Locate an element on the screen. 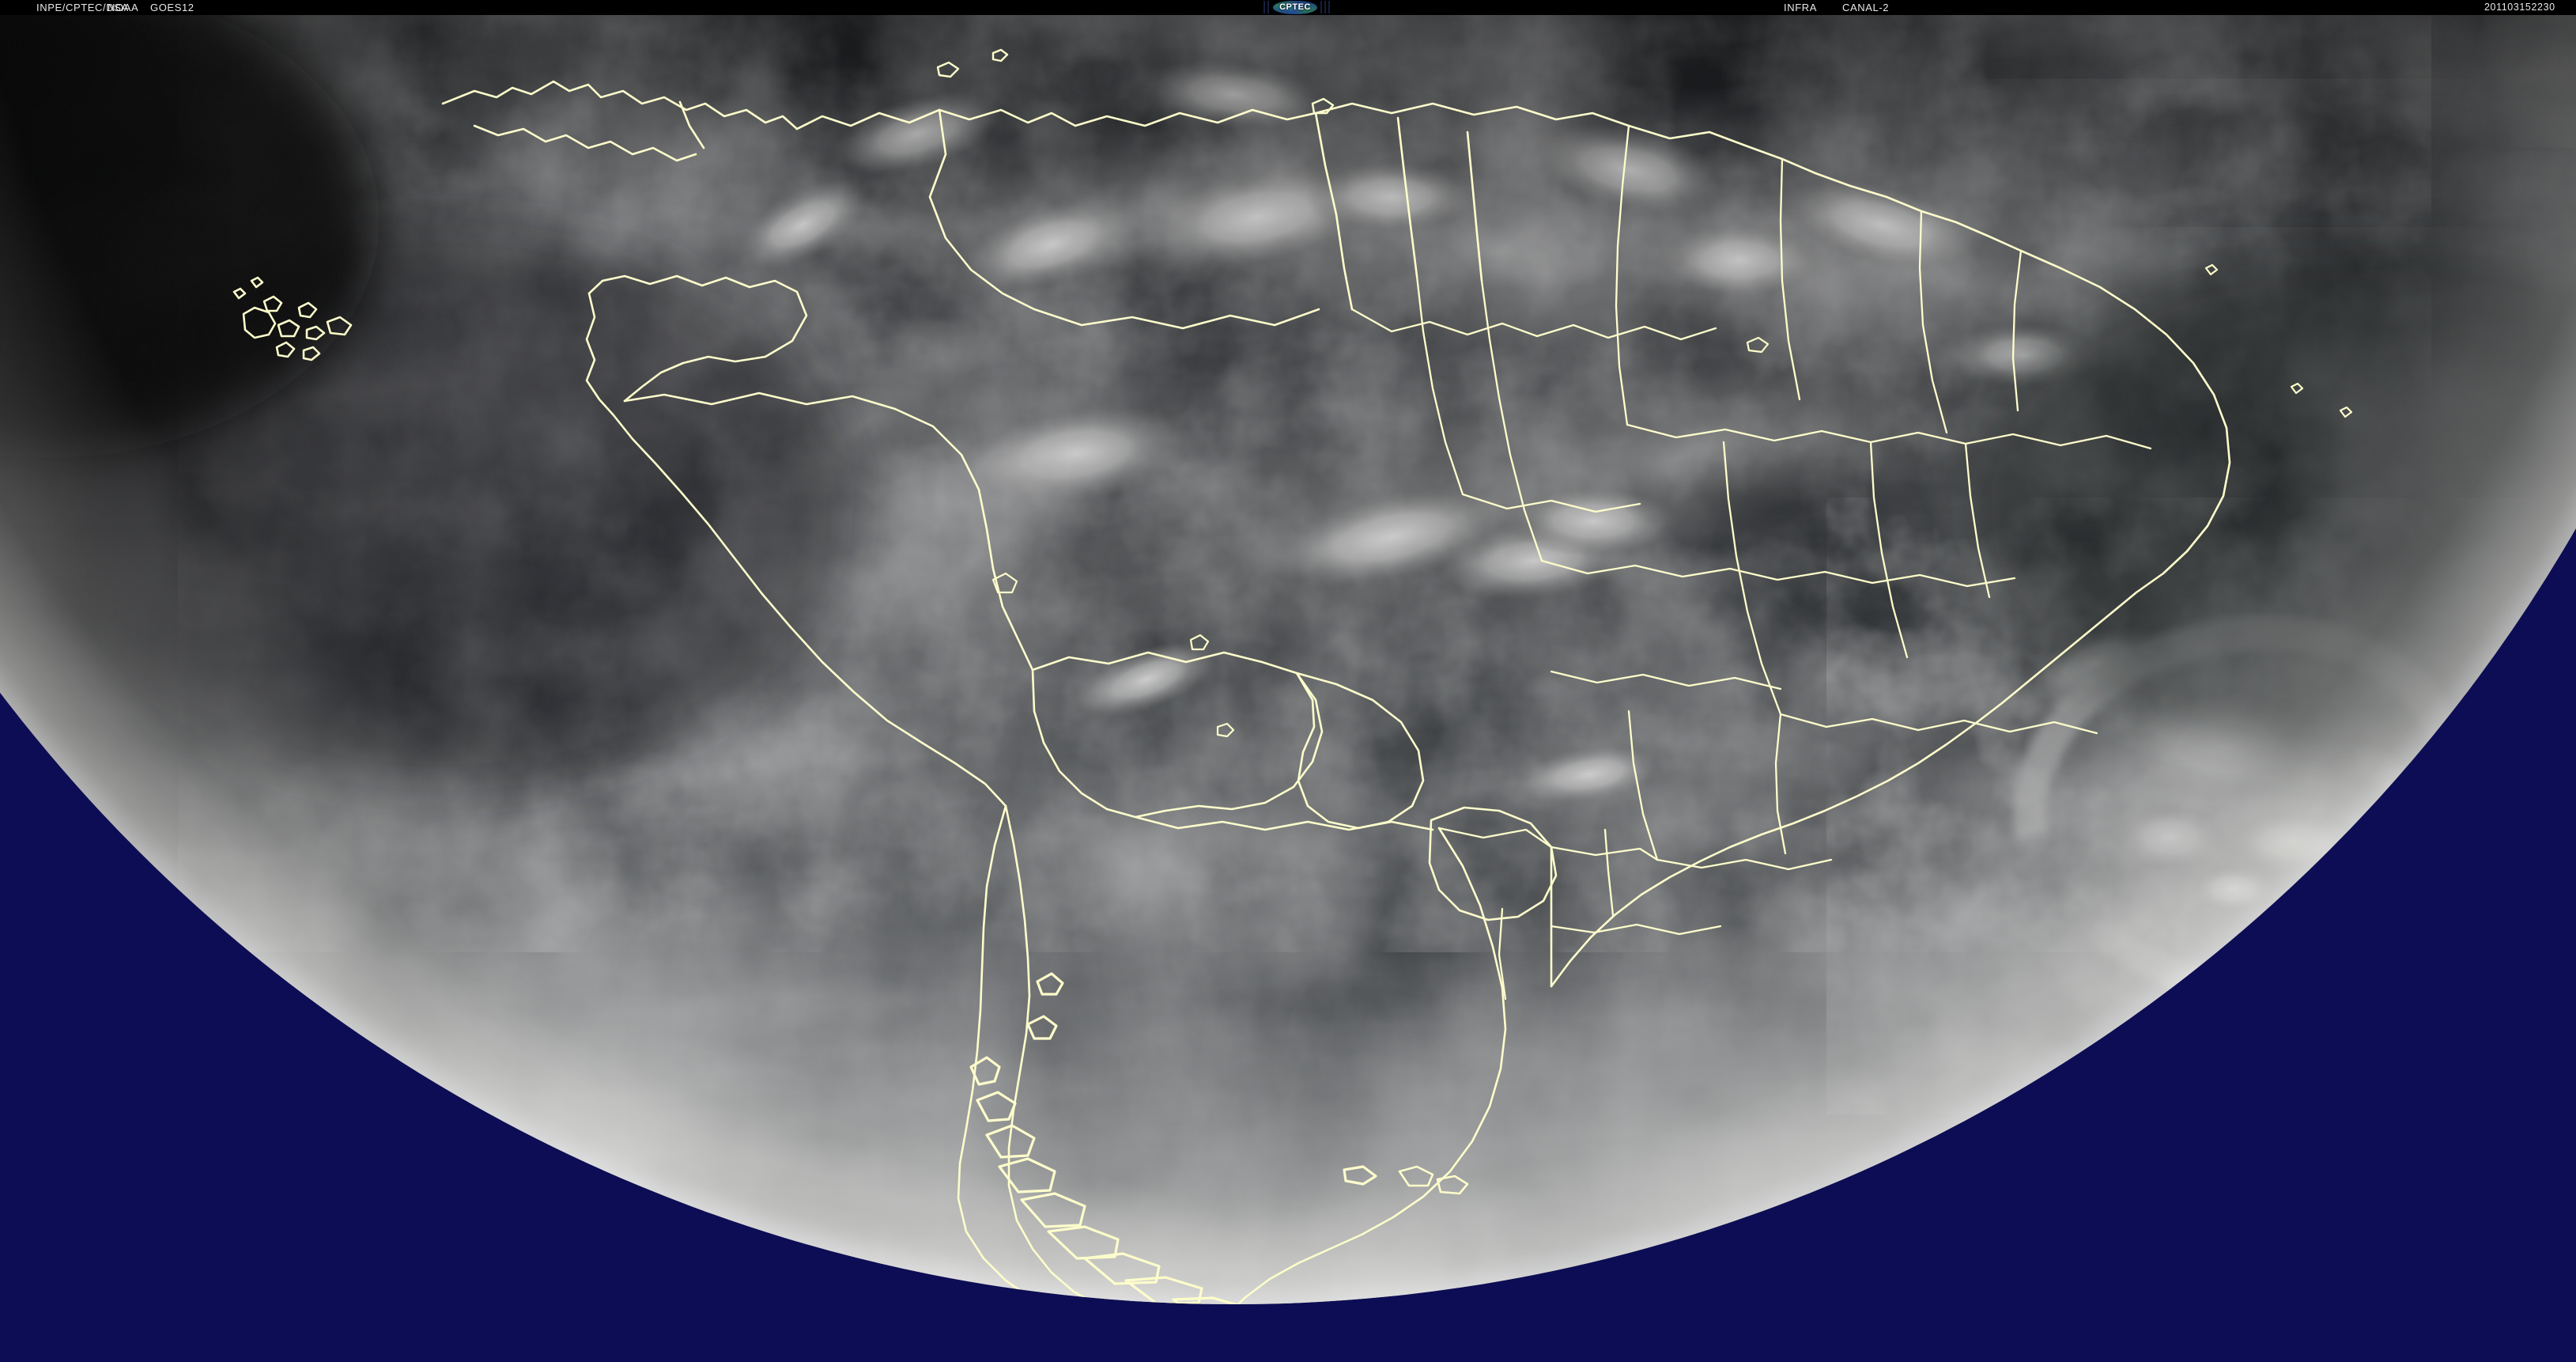 Image resolution: width=2576 pixels, height=1362 pixels. cptec-logo-icon: CPTEC is located at coordinates (1295, 8).